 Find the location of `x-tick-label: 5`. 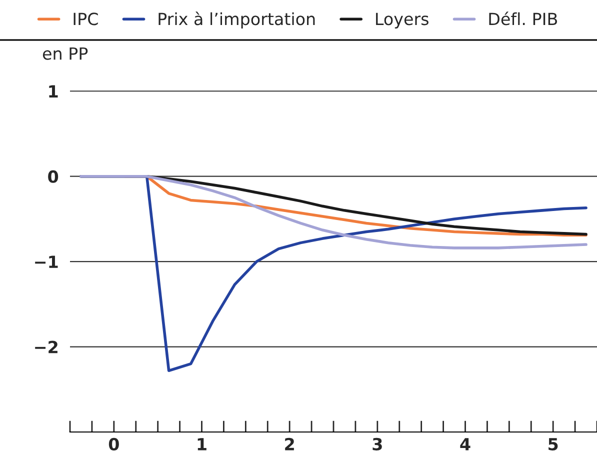

x-tick-label: 5 is located at coordinates (553, 444).